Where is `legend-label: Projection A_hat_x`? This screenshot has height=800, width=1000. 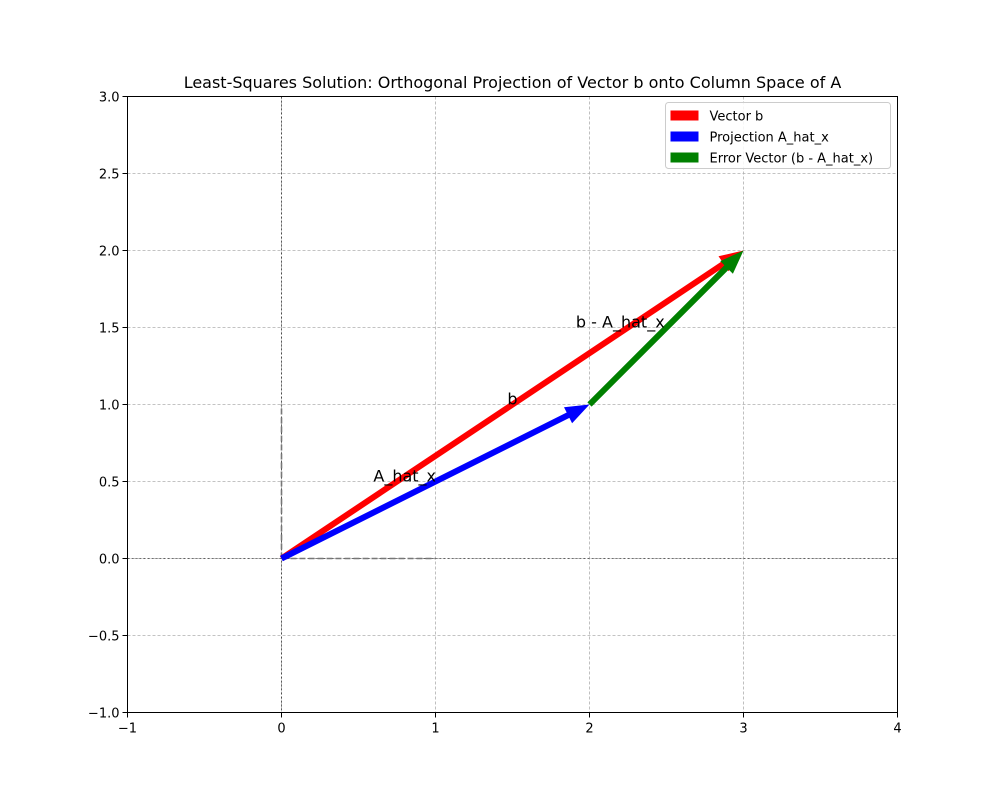
legend-label: Projection A_hat_x is located at coordinates (770, 138).